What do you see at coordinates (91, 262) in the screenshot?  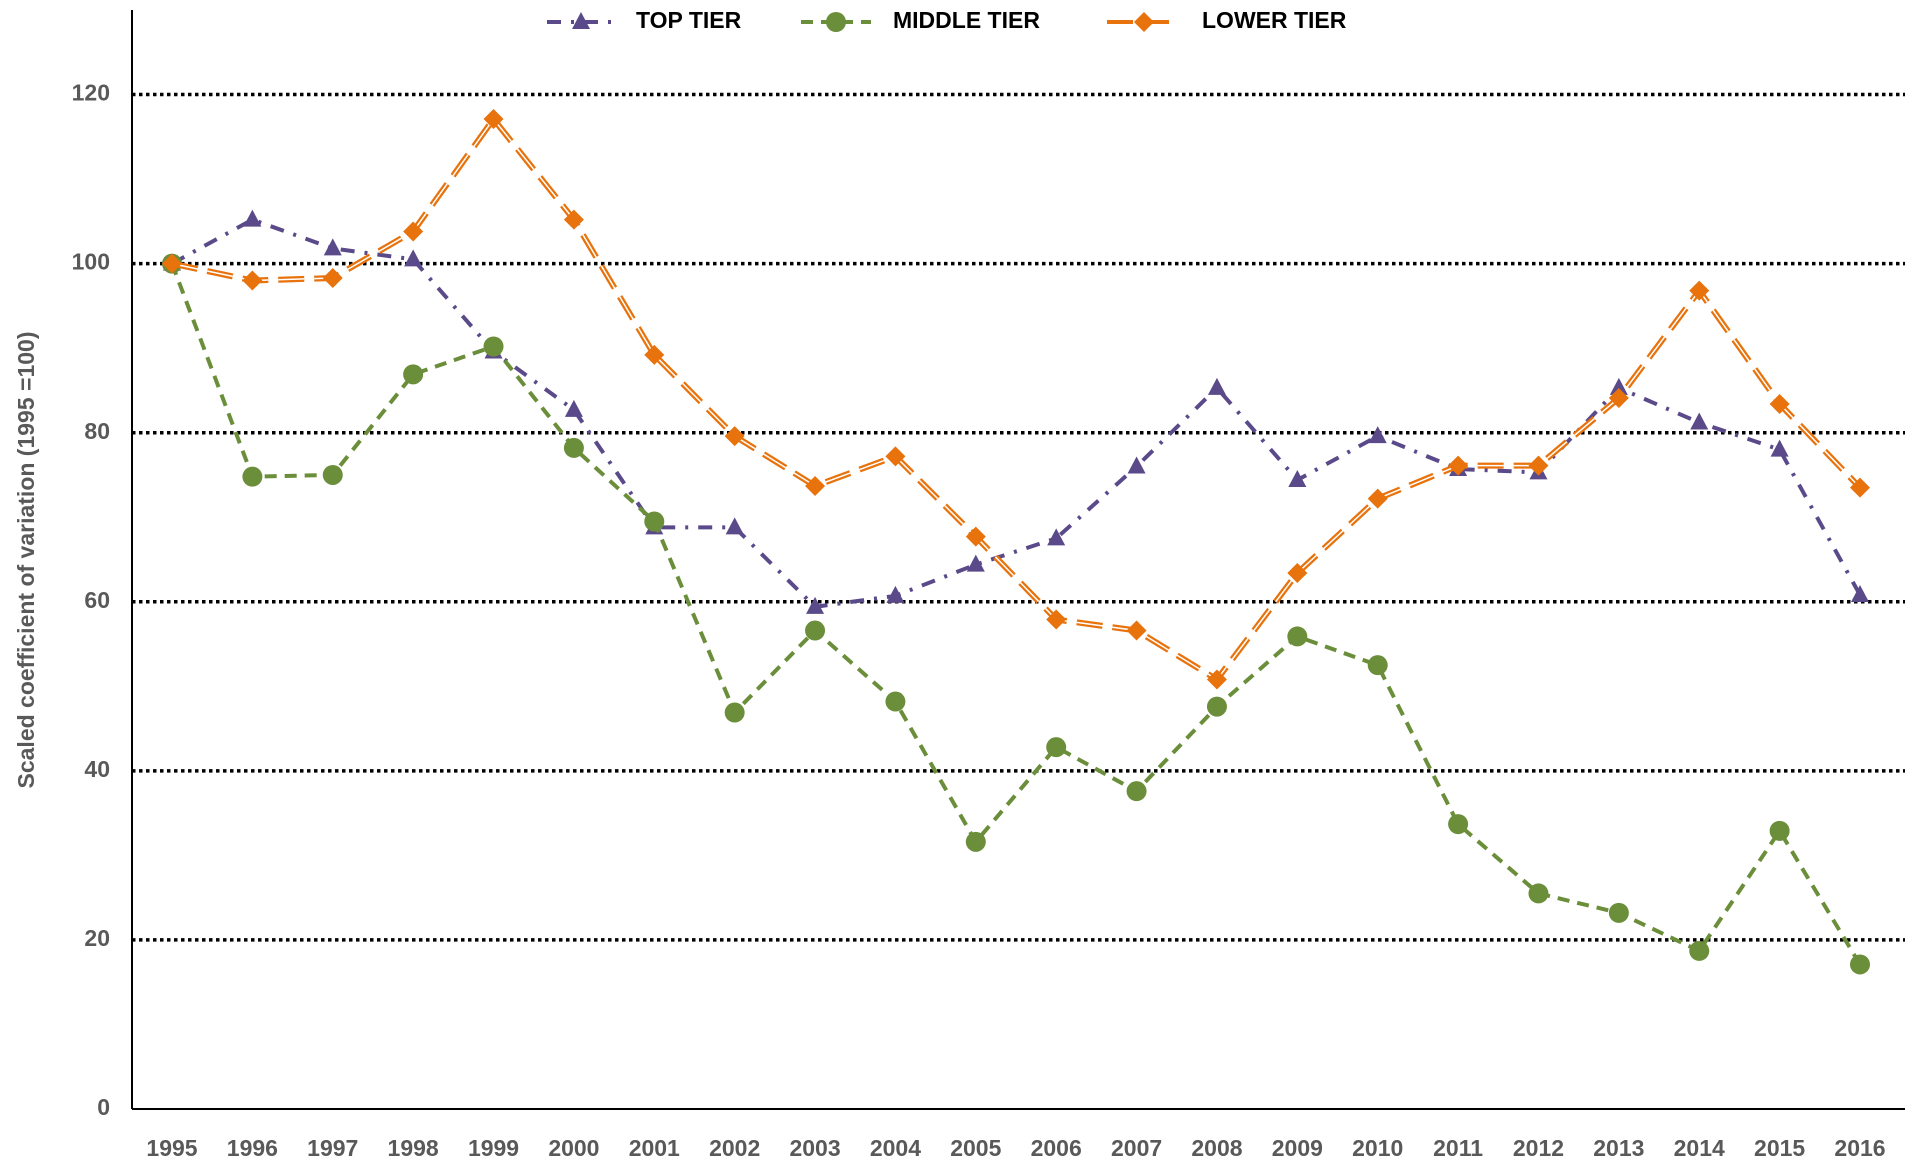 I see `y-tick-label: 100` at bounding box center [91, 262].